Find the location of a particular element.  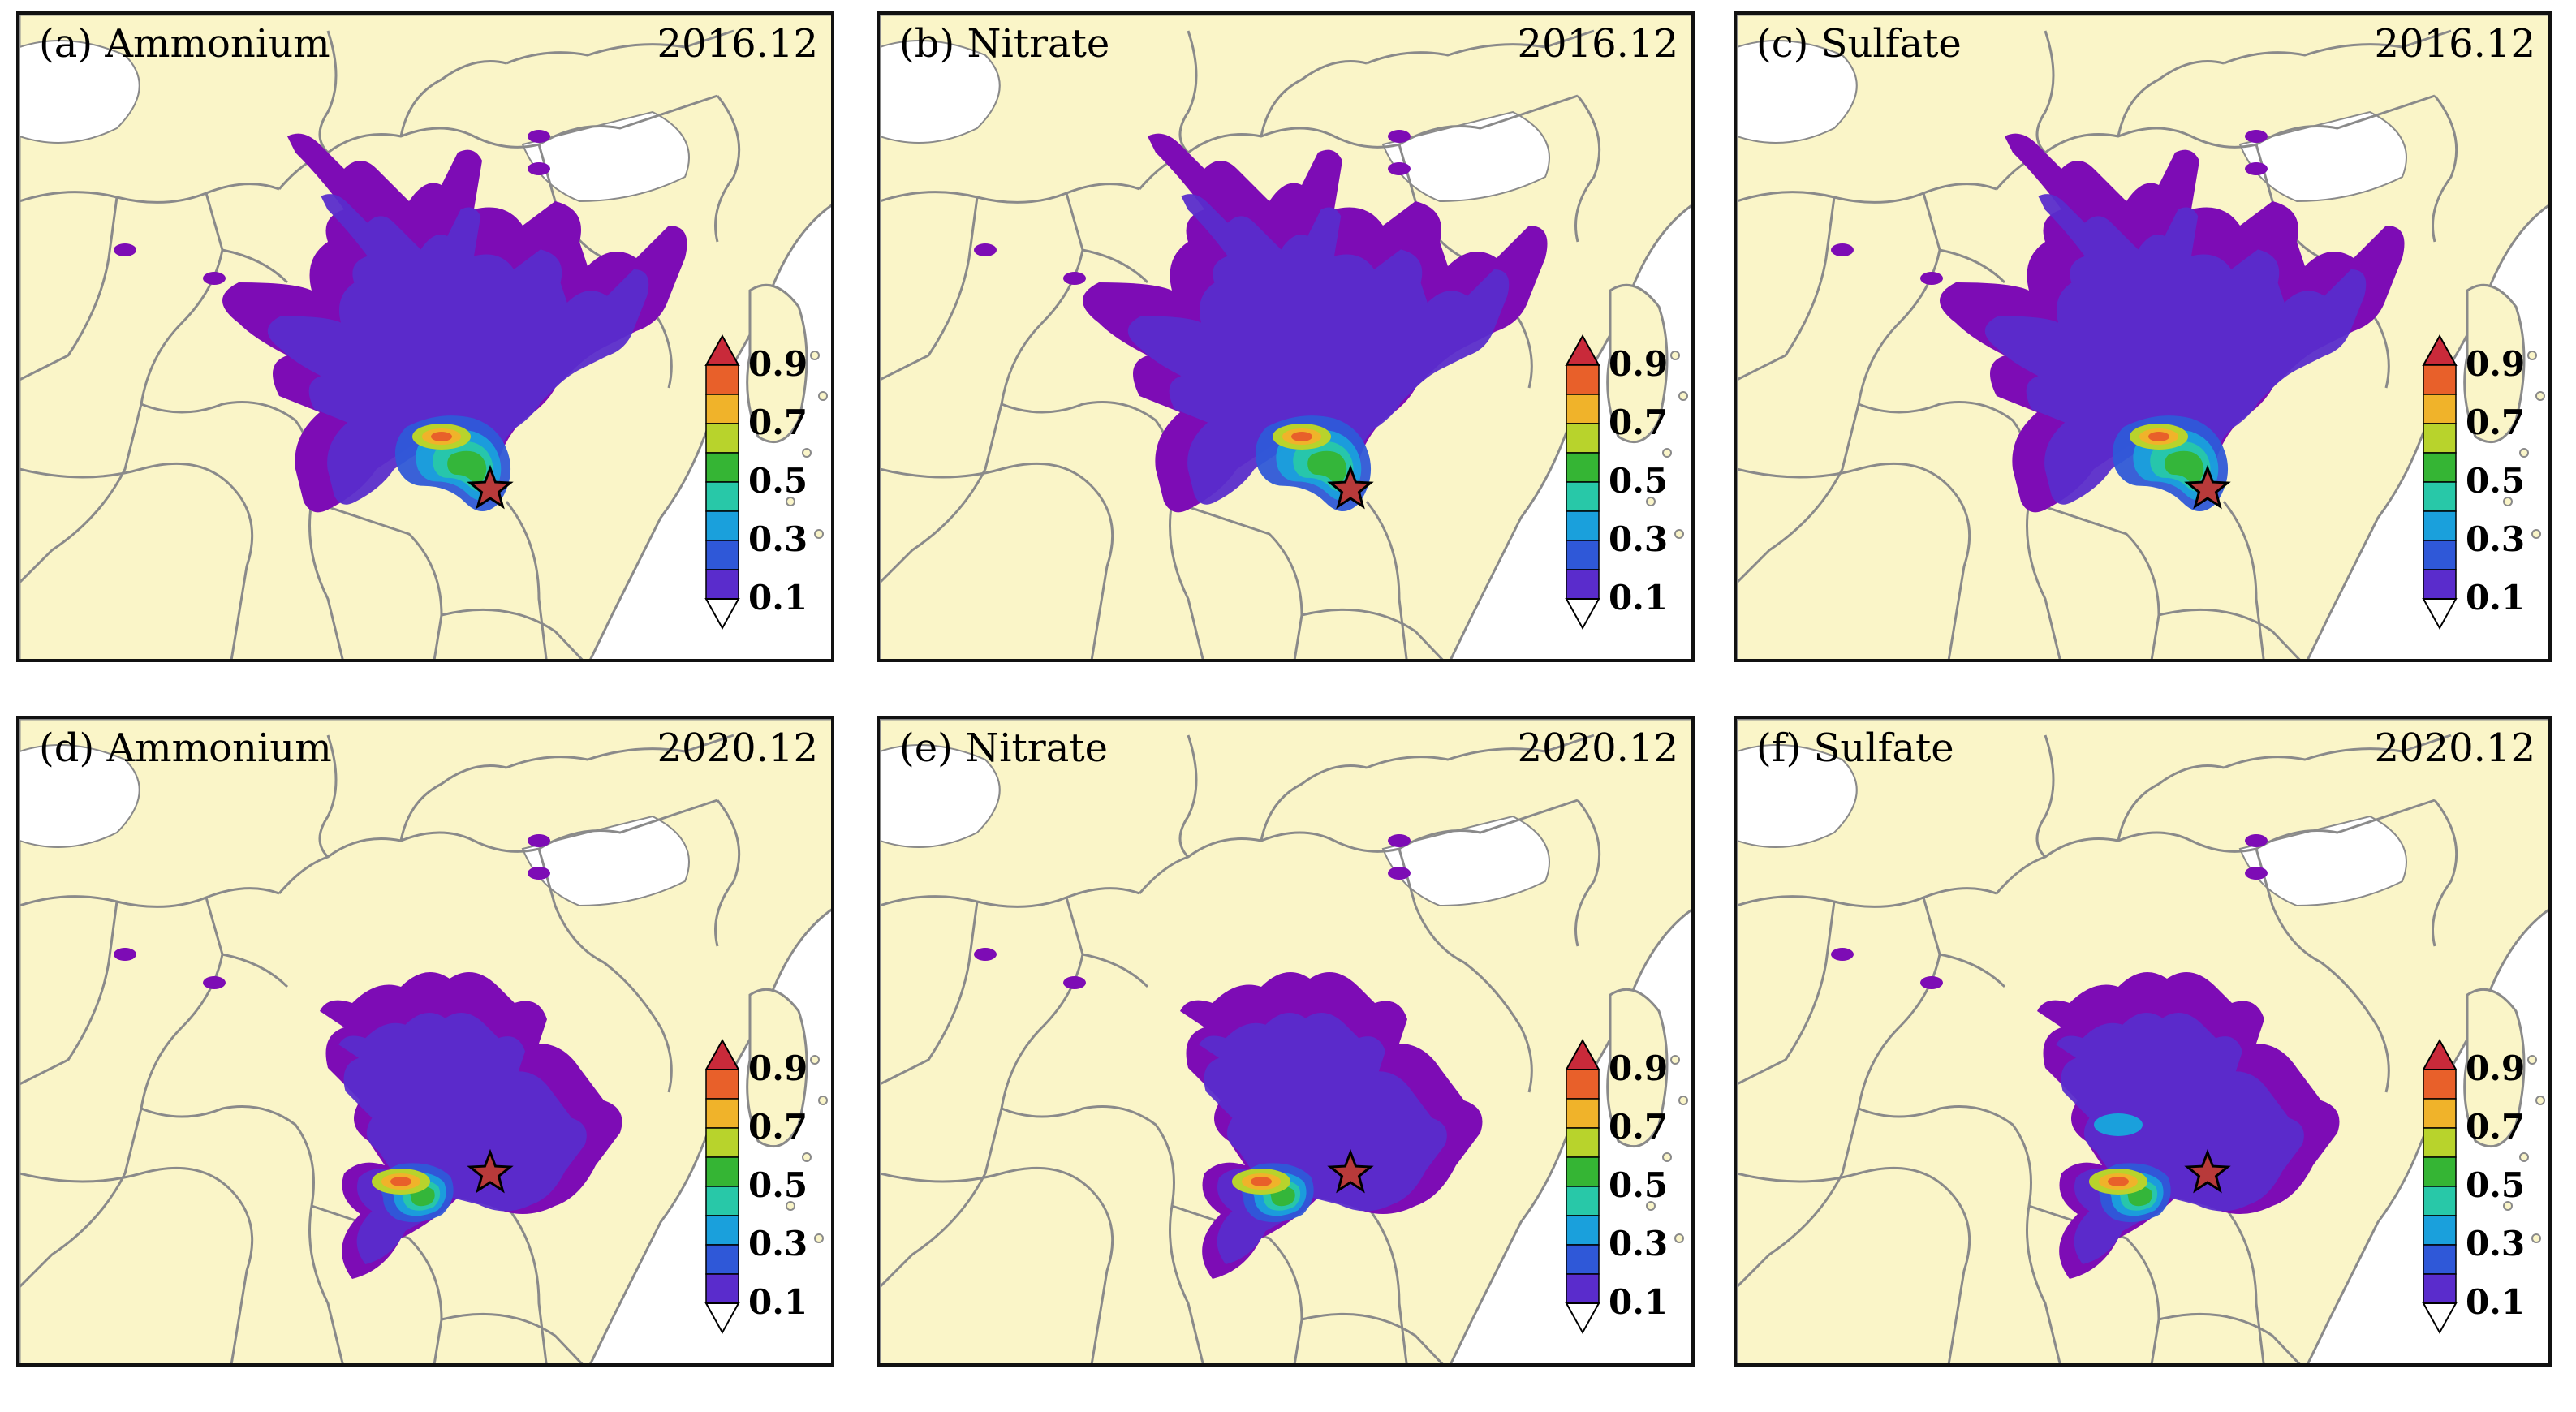

panel-label: (a) Ammonium is located at coordinates (185, 44).